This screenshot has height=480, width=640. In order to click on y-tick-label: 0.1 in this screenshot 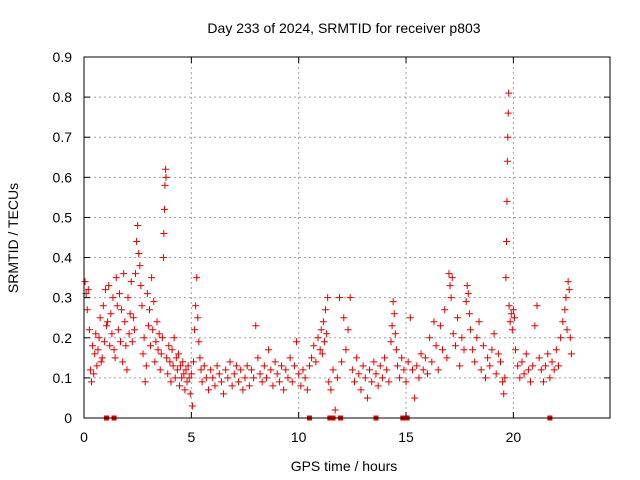, I will do `click(63, 378)`.